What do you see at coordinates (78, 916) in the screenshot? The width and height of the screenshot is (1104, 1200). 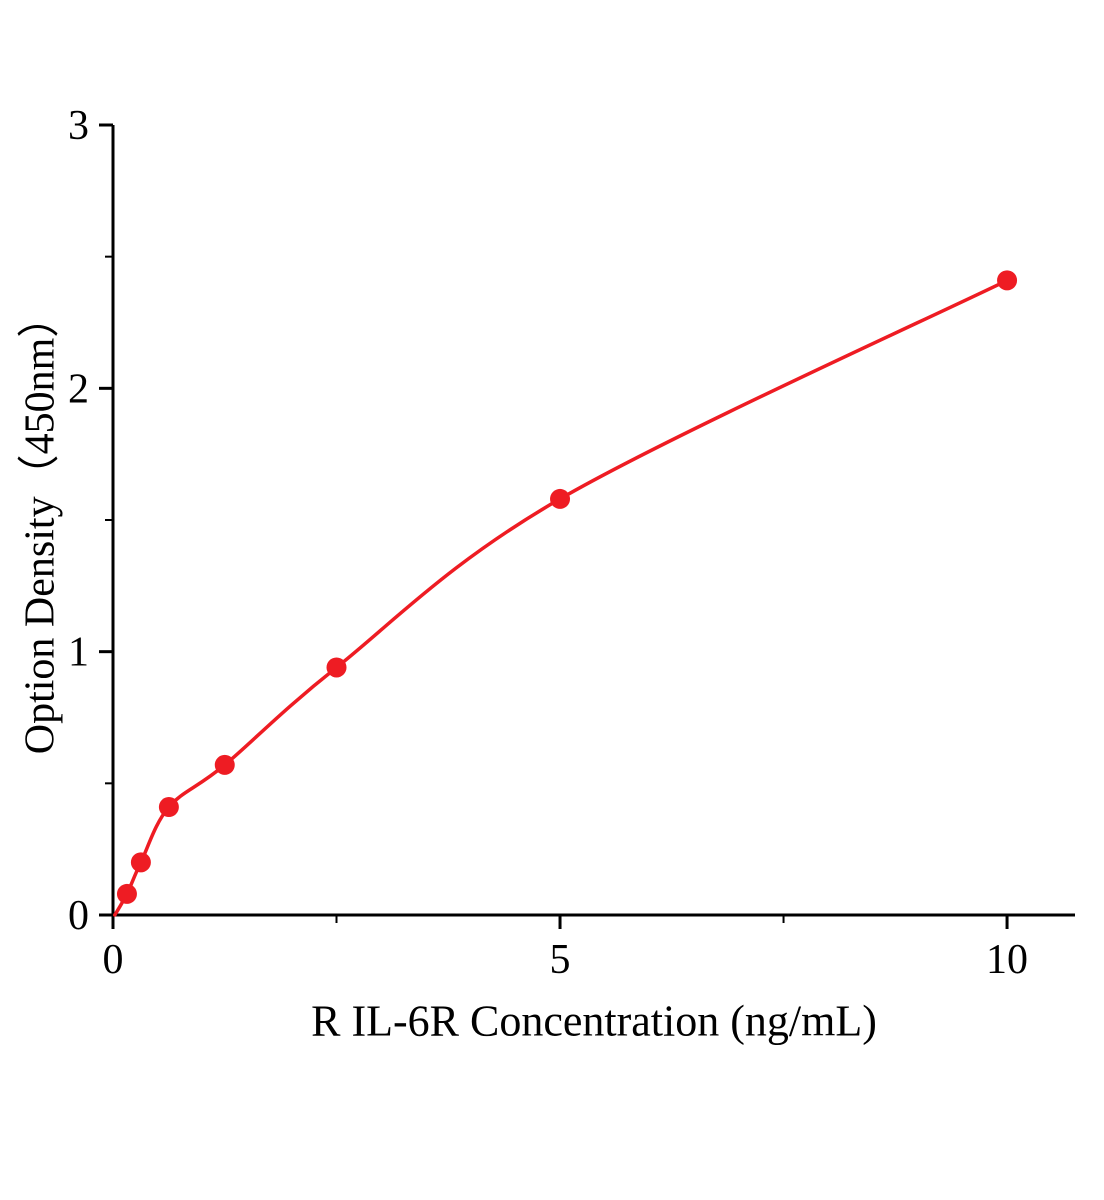 I see `y-tick-label: 0` at bounding box center [78, 916].